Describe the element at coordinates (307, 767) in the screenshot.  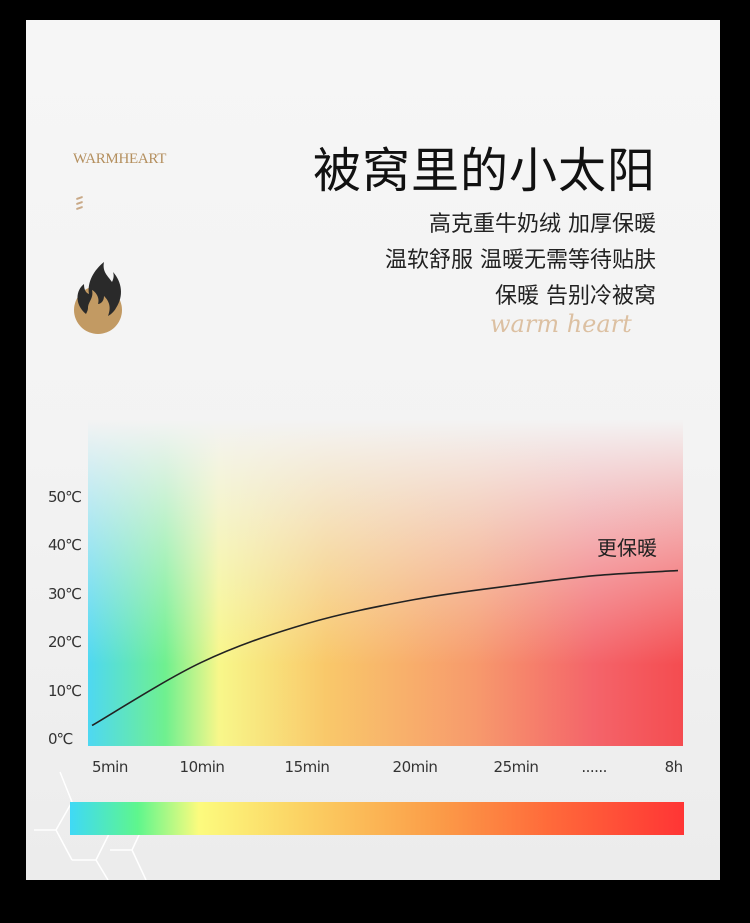
I see `x-tick-label: 15min` at that location.